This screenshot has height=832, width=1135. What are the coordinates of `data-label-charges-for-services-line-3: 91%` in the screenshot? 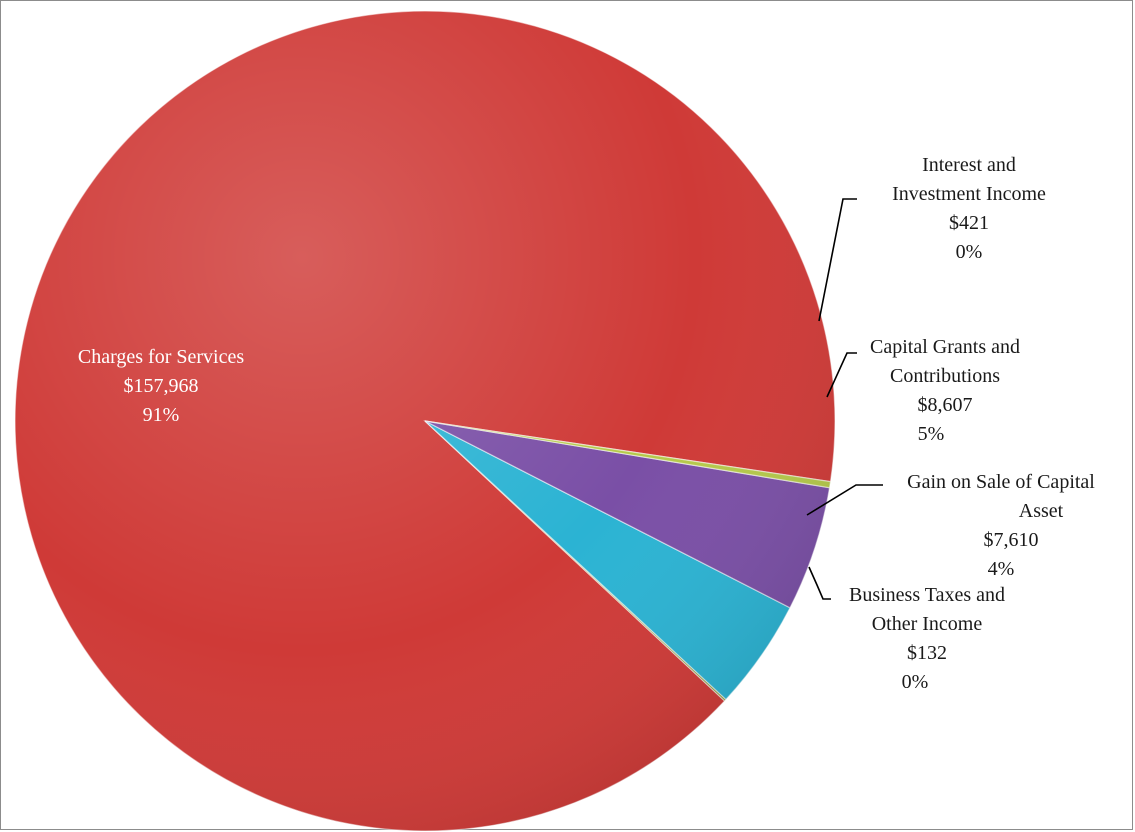 It's located at (161, 415).